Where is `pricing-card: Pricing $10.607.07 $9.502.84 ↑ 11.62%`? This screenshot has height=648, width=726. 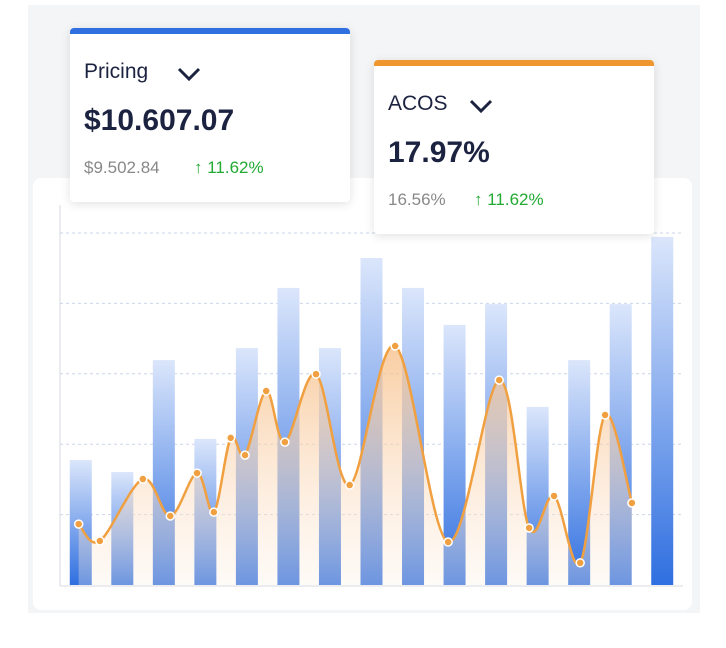
pricing-card: Pricing $10.607.07 $9.502.84 ↑ 11.62% is located at coordinates (210, 115).